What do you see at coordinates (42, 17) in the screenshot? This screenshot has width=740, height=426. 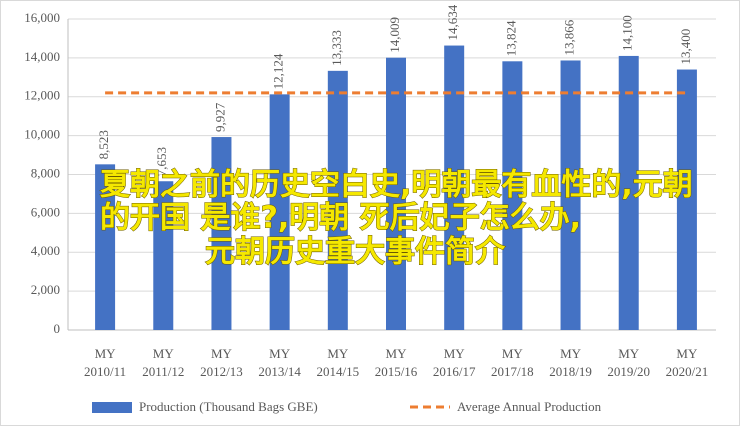 I see `y-tick-label: 16,000` at bounding box center [42, 17].